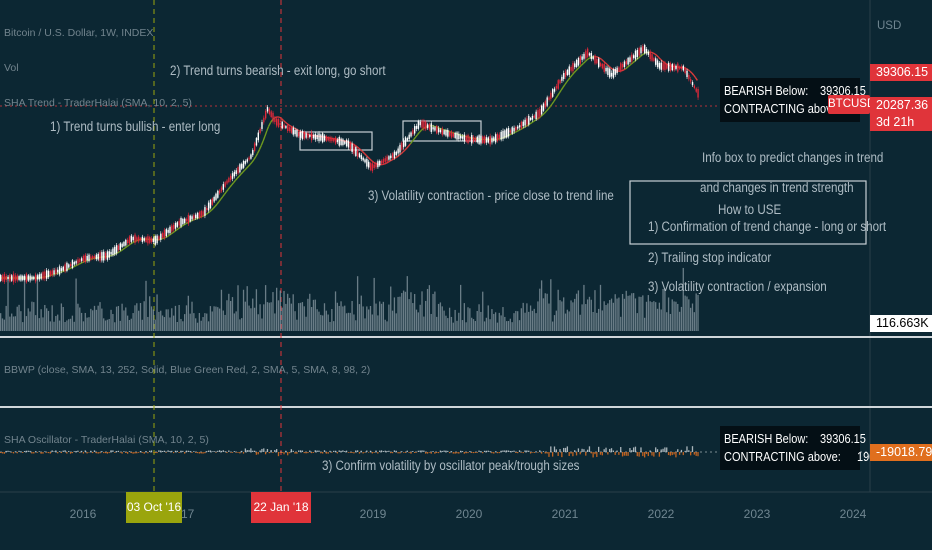 The height and width of the screenshot is (550, 932). What do you see at coordinates (79, 33) in the screenshot?
I see `symbol-legend: Bitcoin / U.S. Dollar, 1W, INDEX` at bounding box center [79, 33].